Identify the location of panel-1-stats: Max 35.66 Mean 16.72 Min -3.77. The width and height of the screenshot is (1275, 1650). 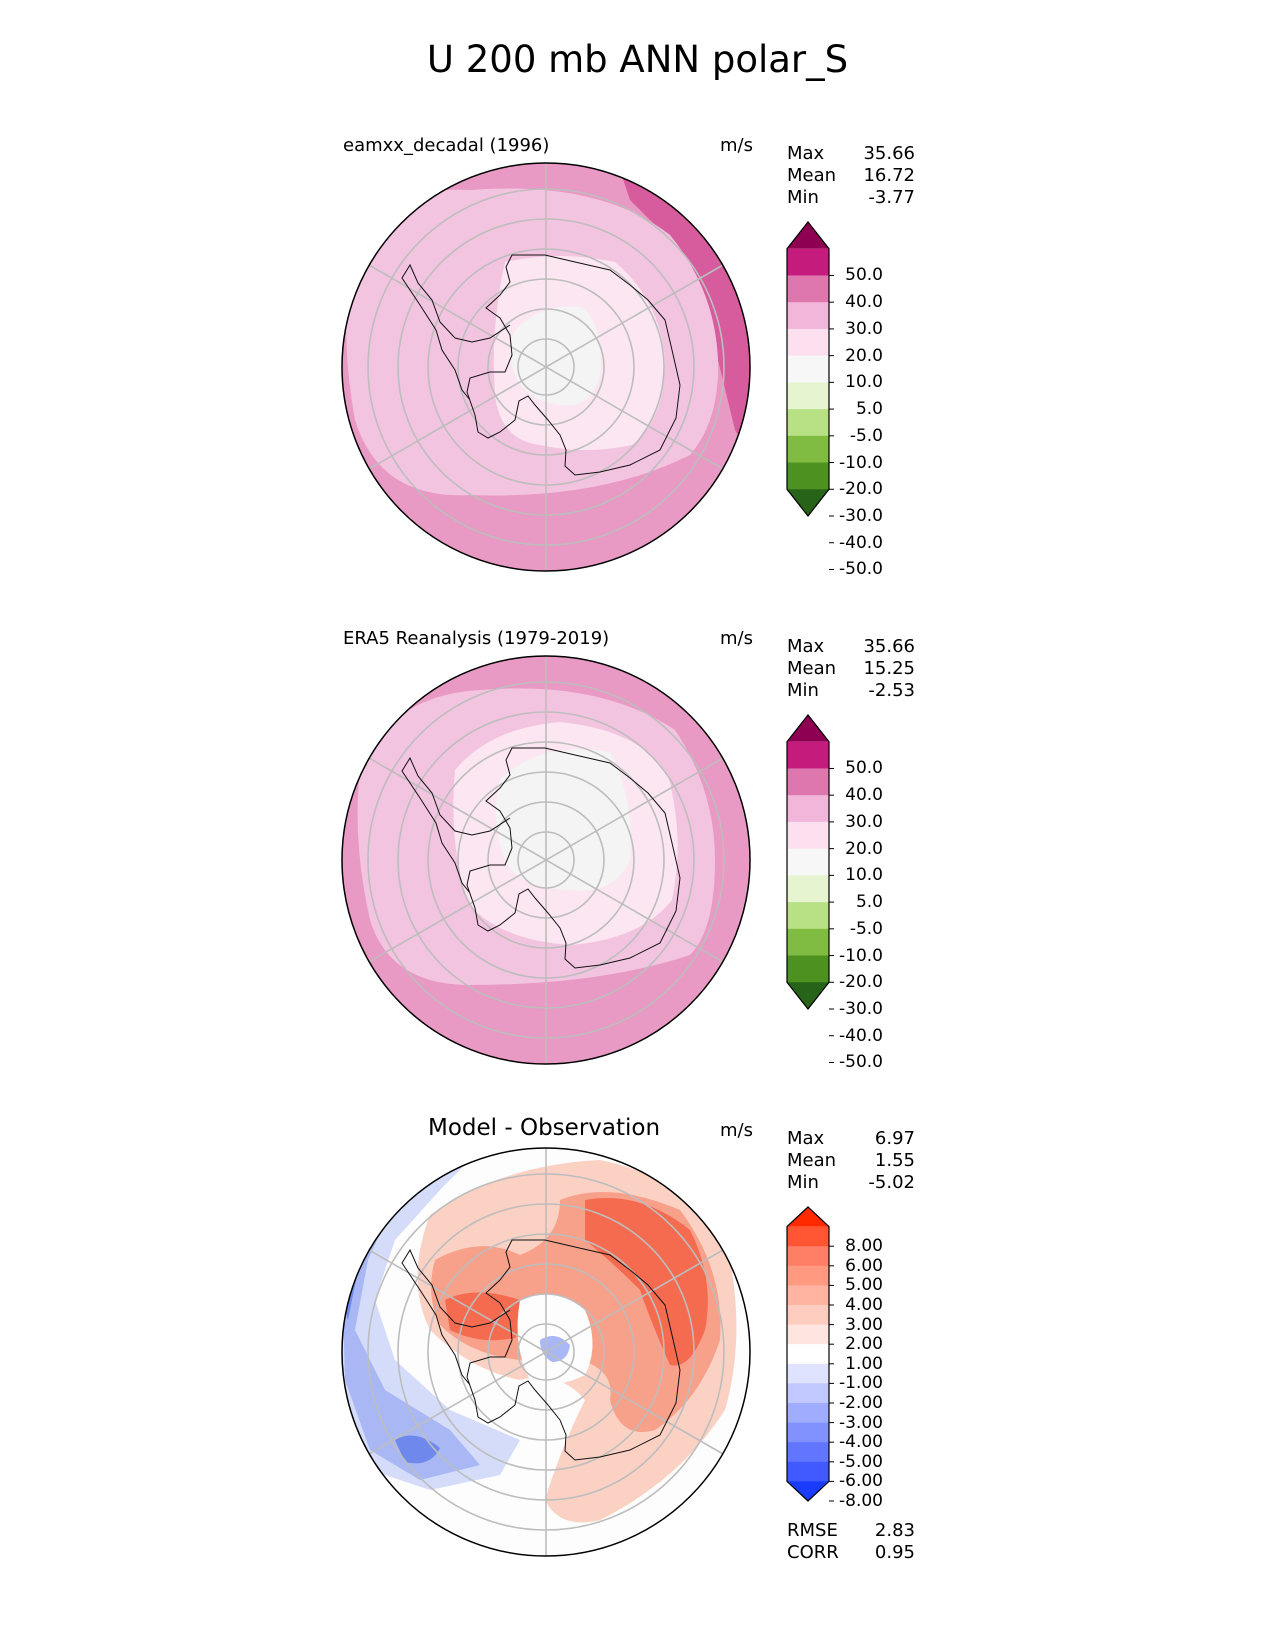
(851, 176).